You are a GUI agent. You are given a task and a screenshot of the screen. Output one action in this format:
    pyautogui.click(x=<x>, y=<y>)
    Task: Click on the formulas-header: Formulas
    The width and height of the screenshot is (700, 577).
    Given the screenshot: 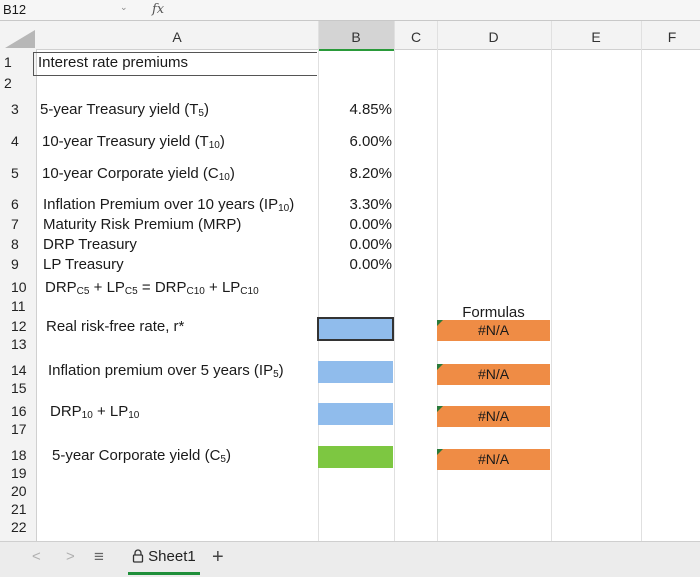 What is the action you would take?
    pyautogui.click(x=493, y=312)
    